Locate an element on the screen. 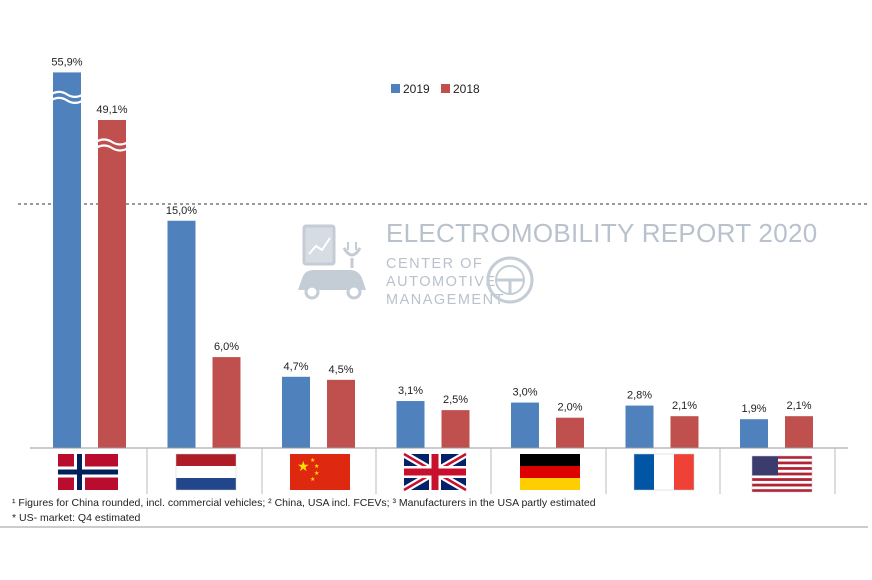 The width and height of the screenshot is (872, 580). legend-swatch-2019 is located at coordinates (395, 88).